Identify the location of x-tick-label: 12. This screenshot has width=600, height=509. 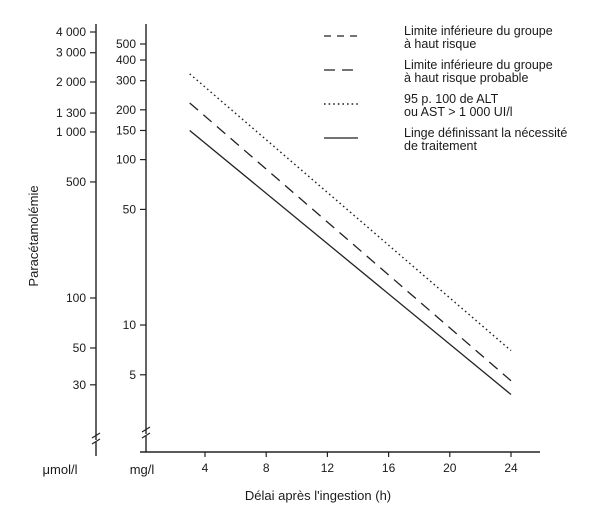
(328, 468).